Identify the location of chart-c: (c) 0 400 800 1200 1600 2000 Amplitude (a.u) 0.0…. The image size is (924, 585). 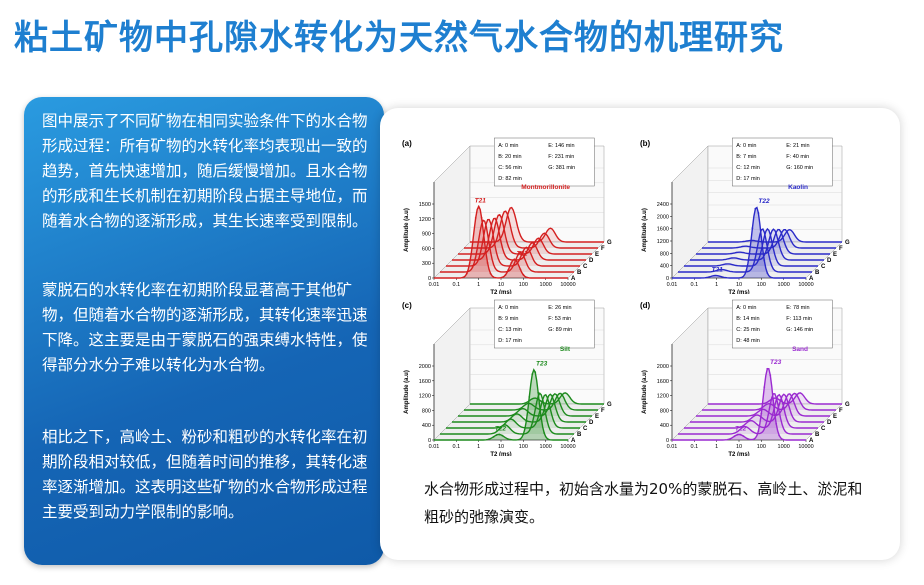
(507, 378).